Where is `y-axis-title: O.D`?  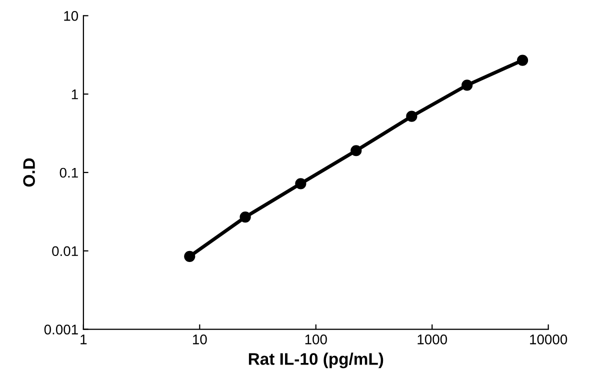
y-axis-title: O.D is located at coordinates (29, 172).